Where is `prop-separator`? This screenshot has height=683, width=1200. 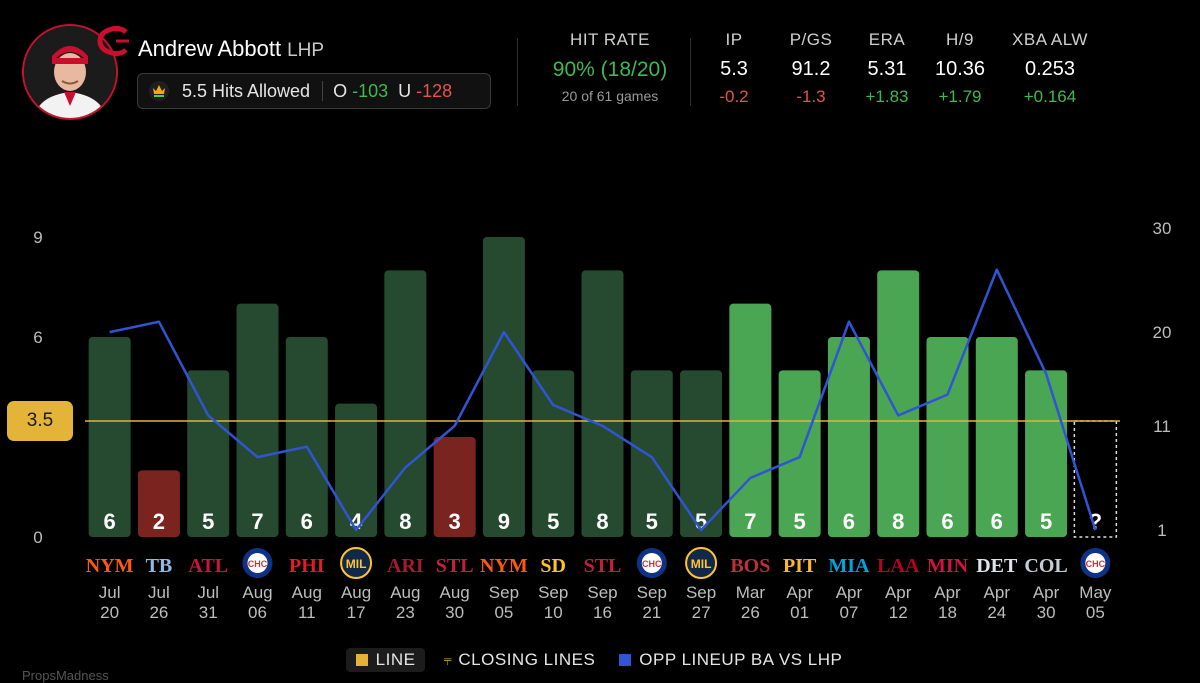
prop-separator is located at coordinates (323, 91).